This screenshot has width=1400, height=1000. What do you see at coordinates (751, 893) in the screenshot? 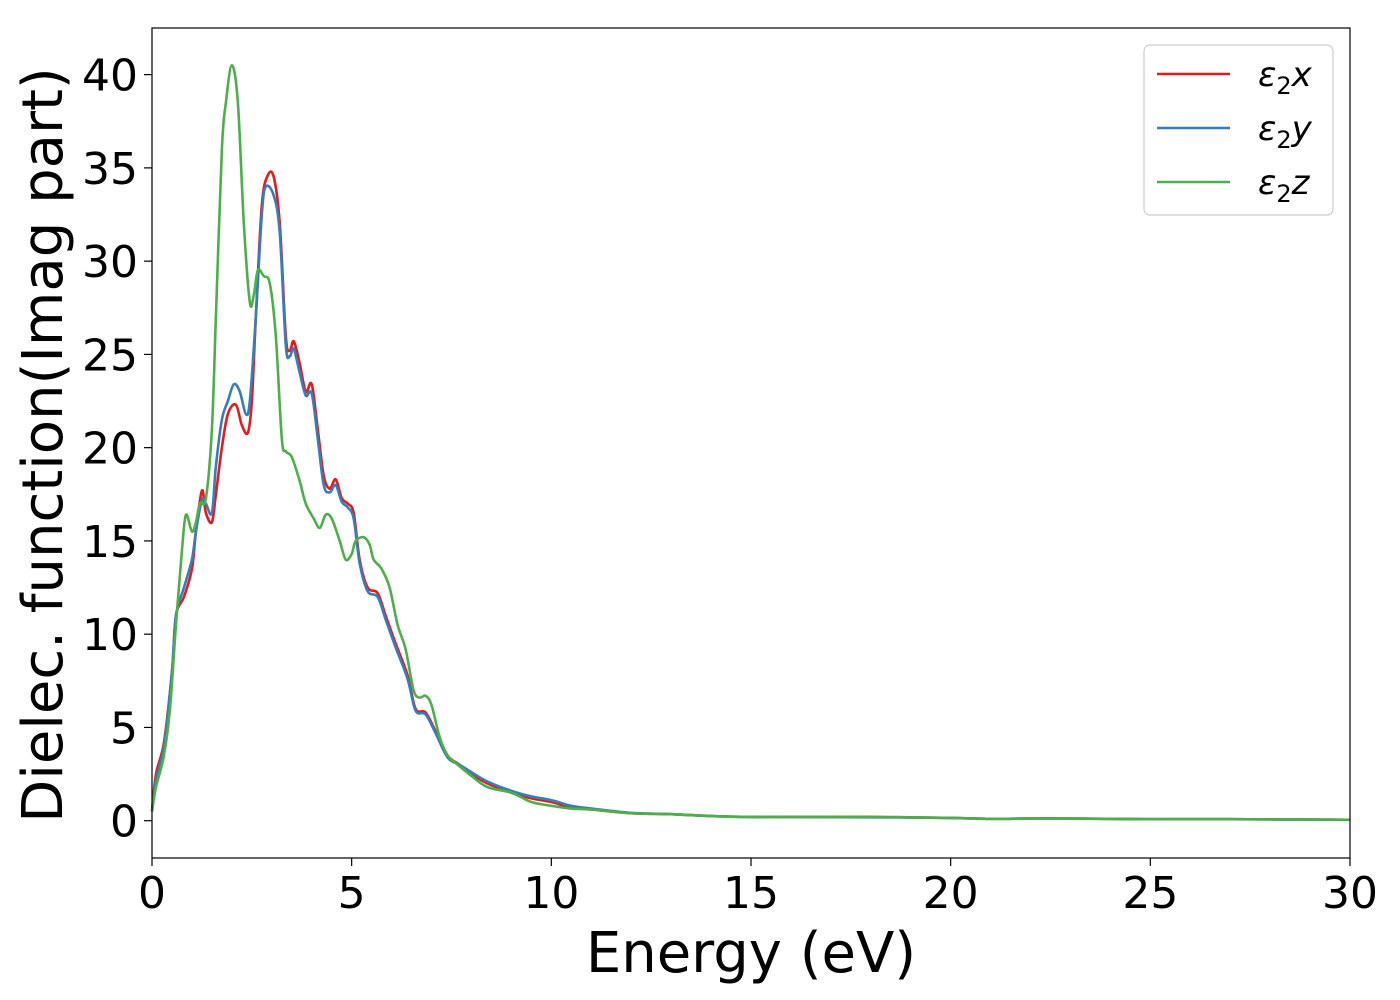
I see `x-tick-label: 15` at bounding box center [751, 893].